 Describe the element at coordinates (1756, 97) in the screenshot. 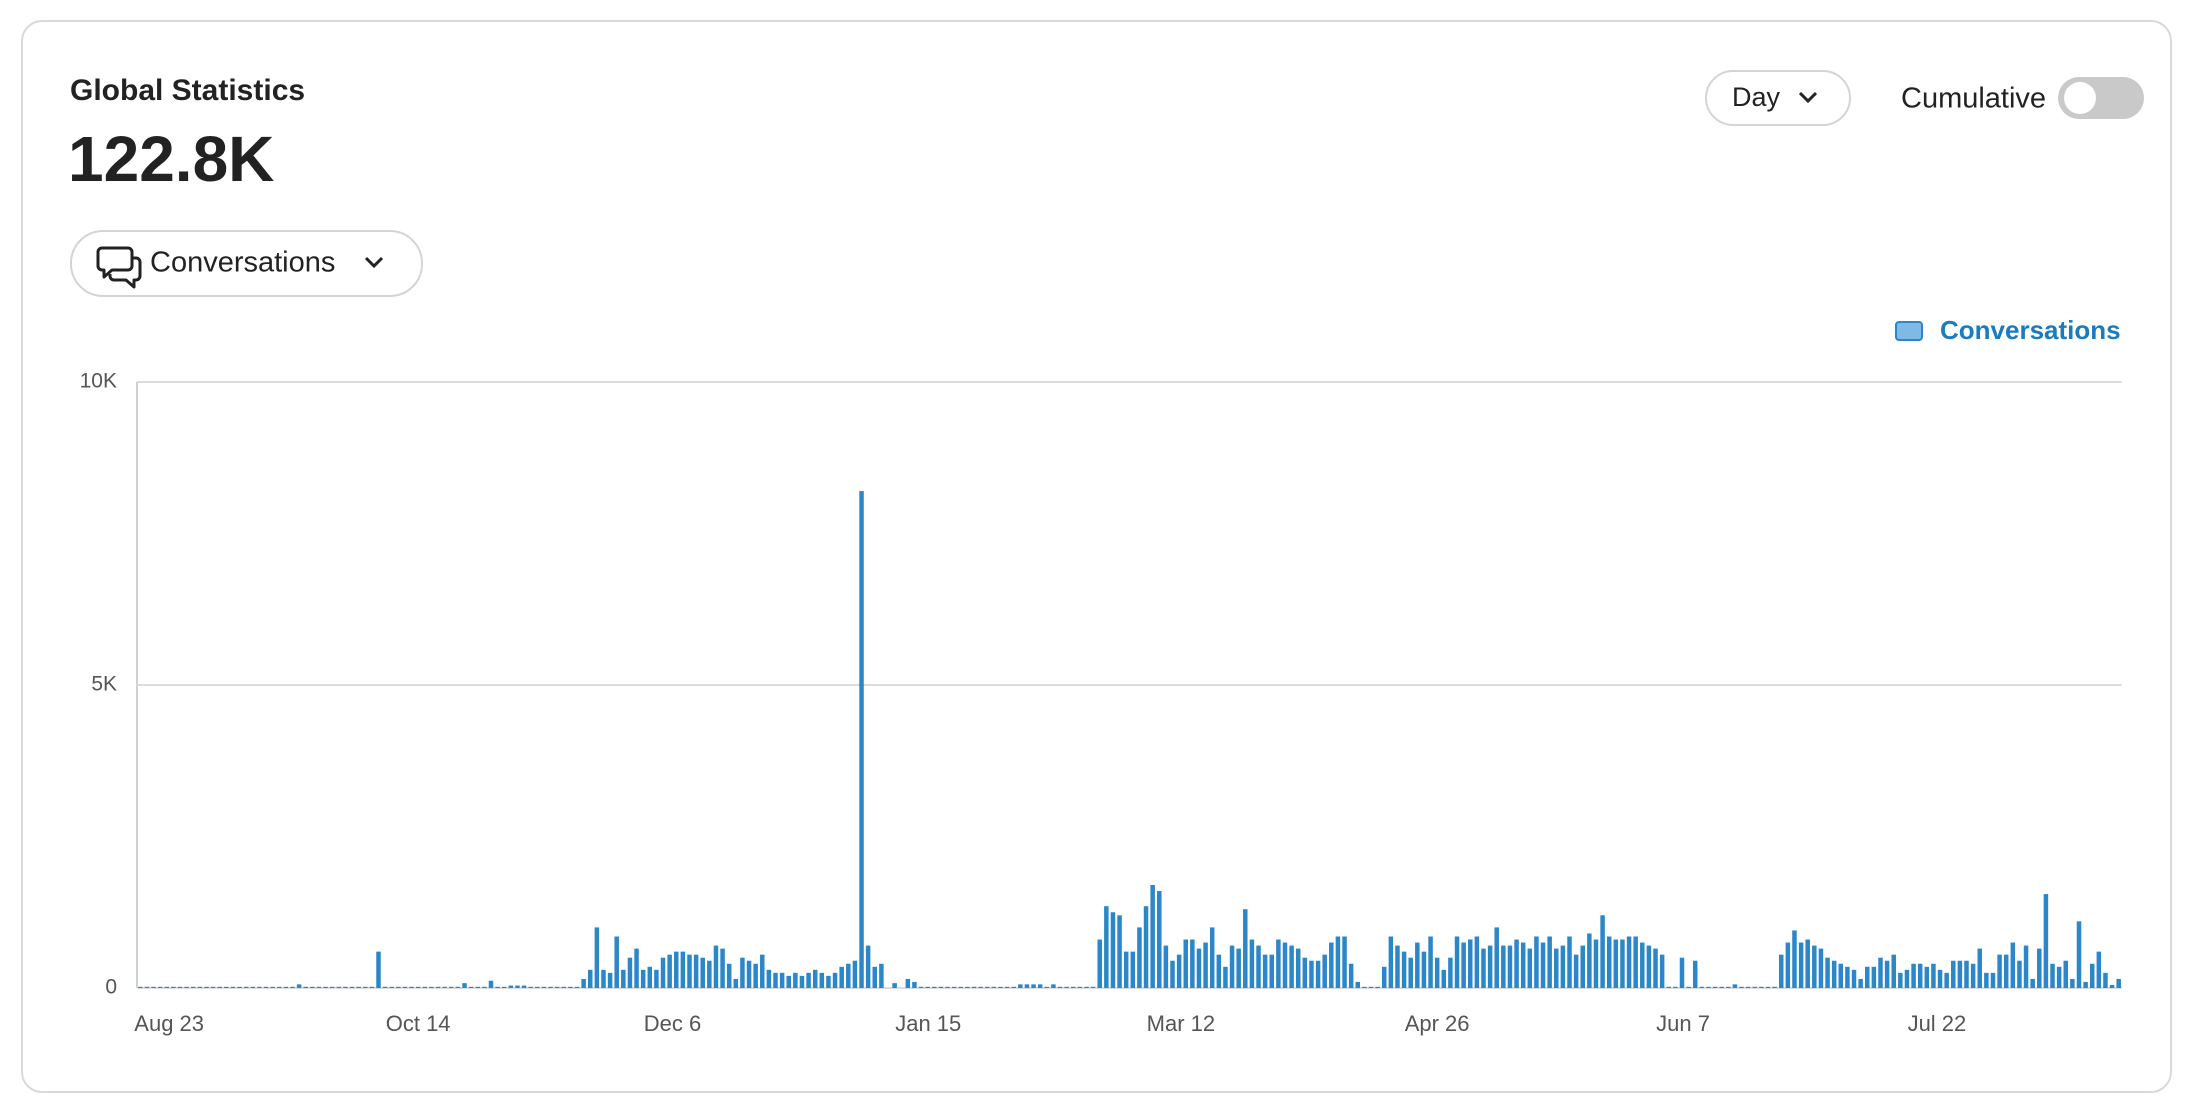

I see `period-label: Day` at that location.